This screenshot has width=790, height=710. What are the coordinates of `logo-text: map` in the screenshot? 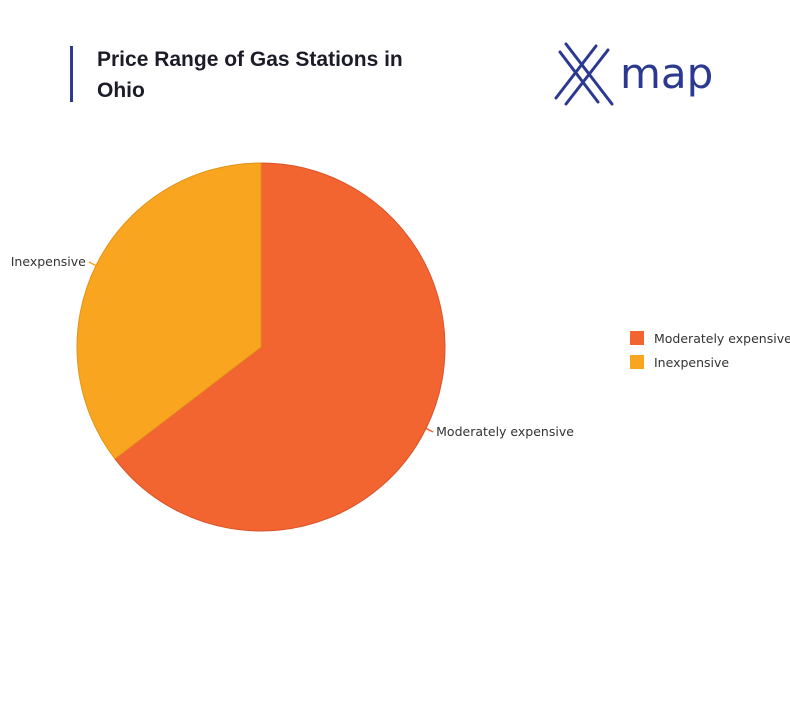 It's located at (666, 73).